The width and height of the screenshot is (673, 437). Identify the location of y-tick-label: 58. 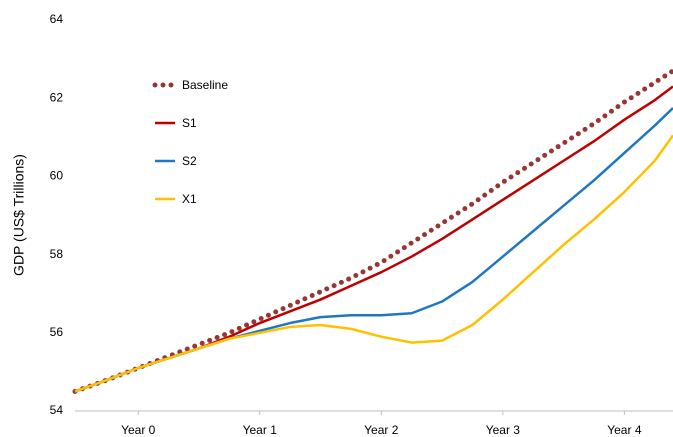
(57, 254).